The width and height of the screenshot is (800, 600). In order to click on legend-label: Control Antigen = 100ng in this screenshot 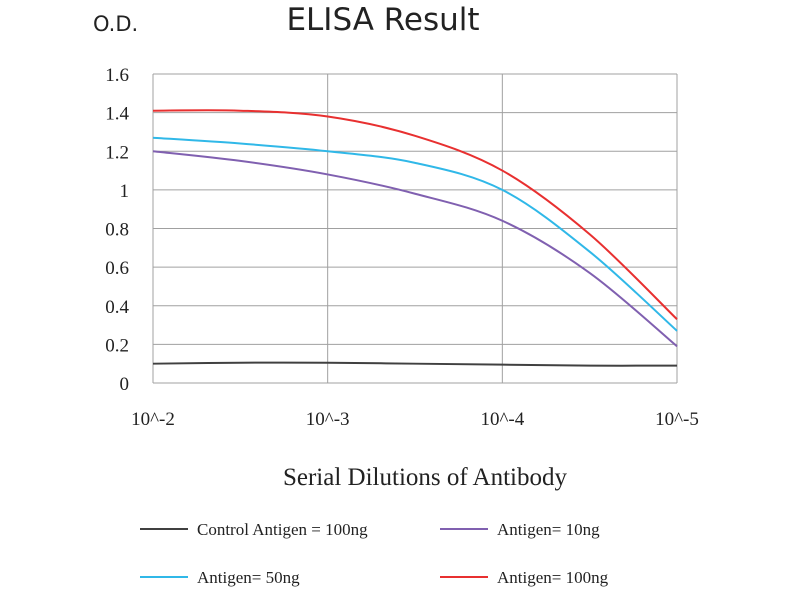, I will do `click(282, 529)`.